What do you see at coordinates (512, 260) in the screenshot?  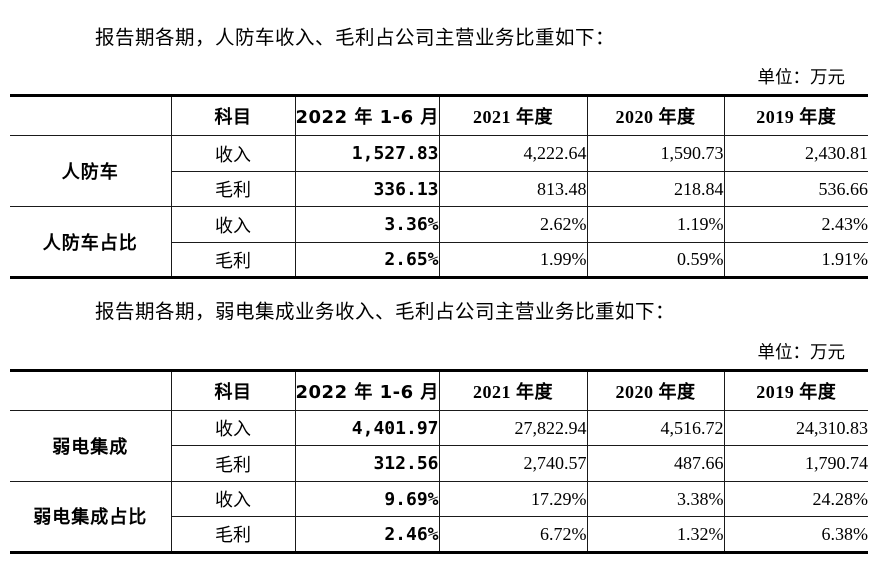 I see `value-cell: 1.99%` at bounding box center [512, 260].